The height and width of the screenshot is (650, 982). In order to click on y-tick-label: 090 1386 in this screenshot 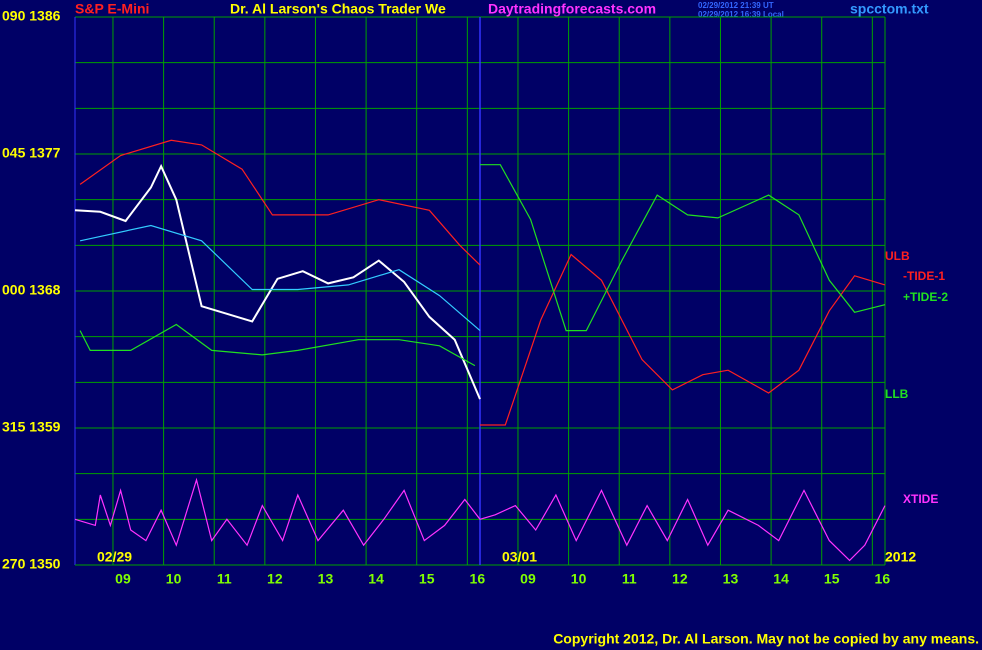, I will do `click(31, 16)`.